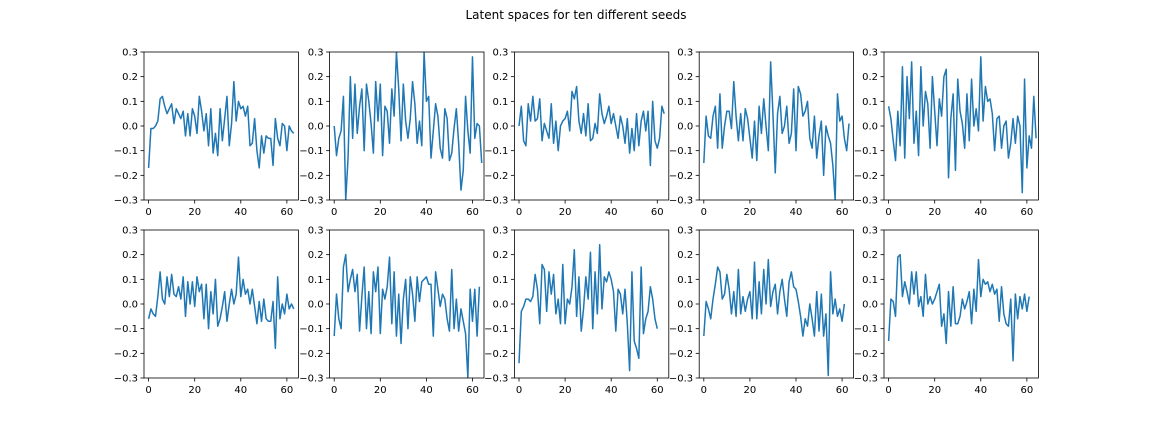 The image size is (1152, 432). Describe the element at coordinates (577, 133) in the screenshot. I see `subplot-3: 0 20 40 60 −0.3 −0.2 −0.1 0.0 0.1 0.2 0.3` at that location.